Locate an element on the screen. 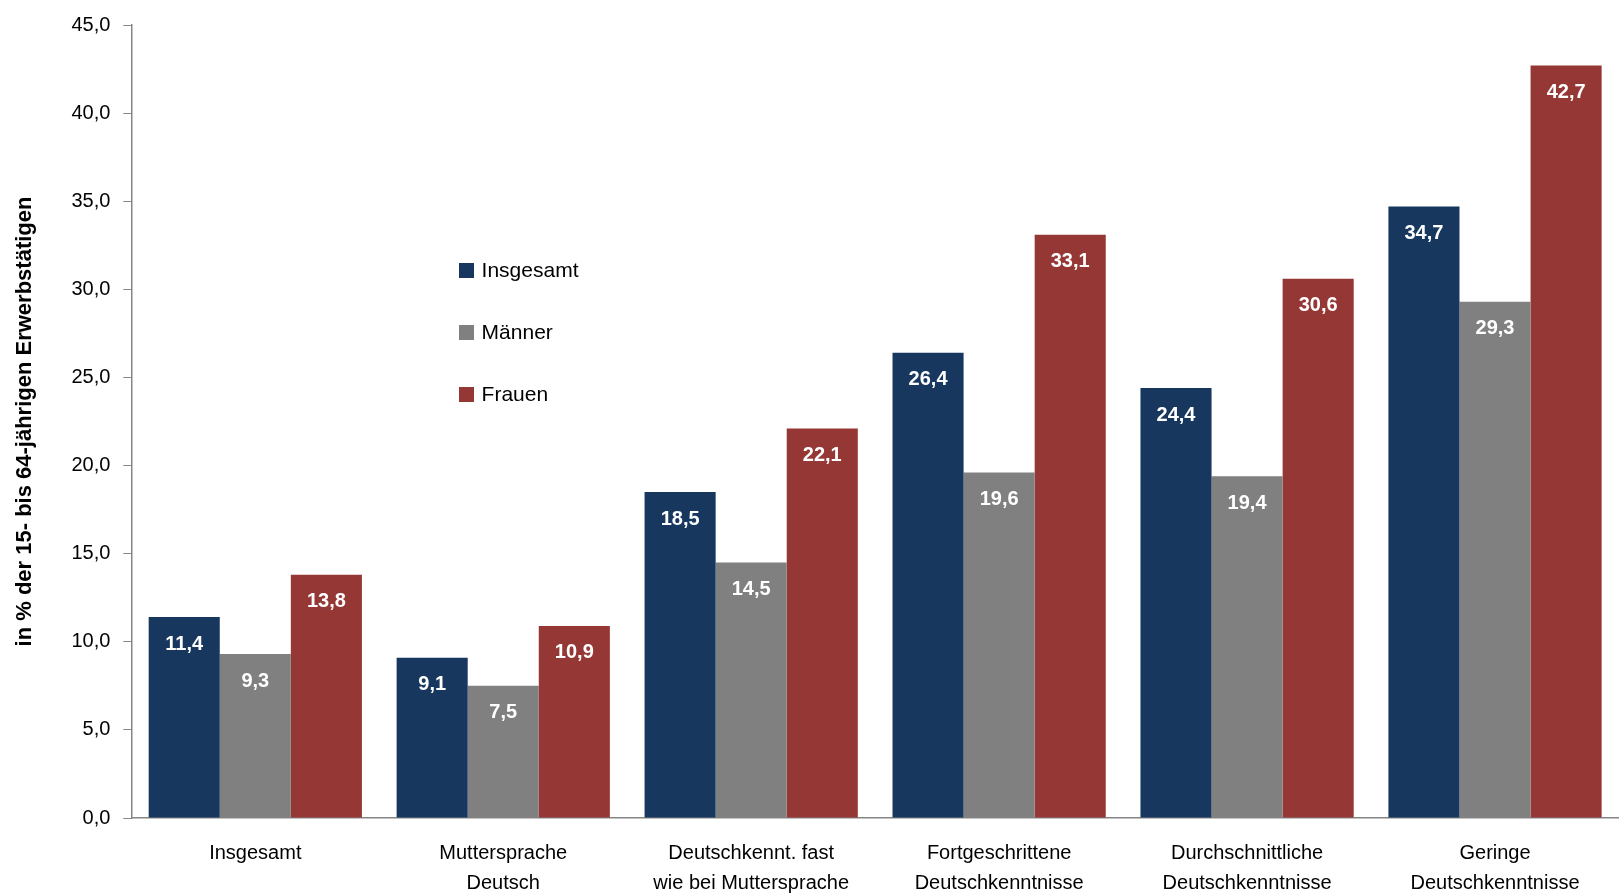 The height and width of the screenshot is (894, 1619). data-label: 19,4 is located at coordinates (1247, 501).